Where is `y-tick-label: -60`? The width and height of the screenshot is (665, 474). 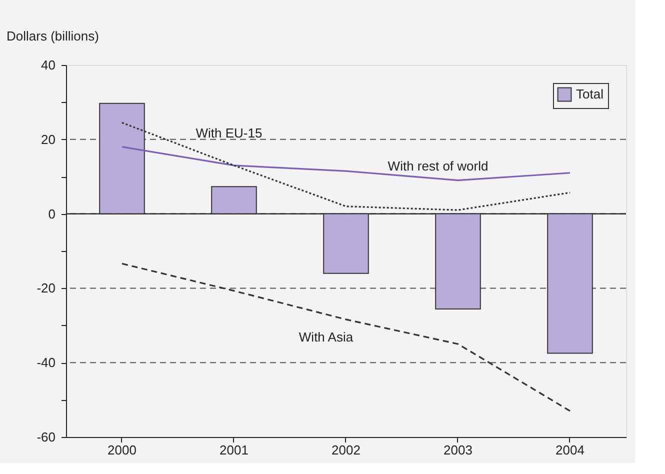
y-tick-label: -60 is located at coordinates (46, 437).